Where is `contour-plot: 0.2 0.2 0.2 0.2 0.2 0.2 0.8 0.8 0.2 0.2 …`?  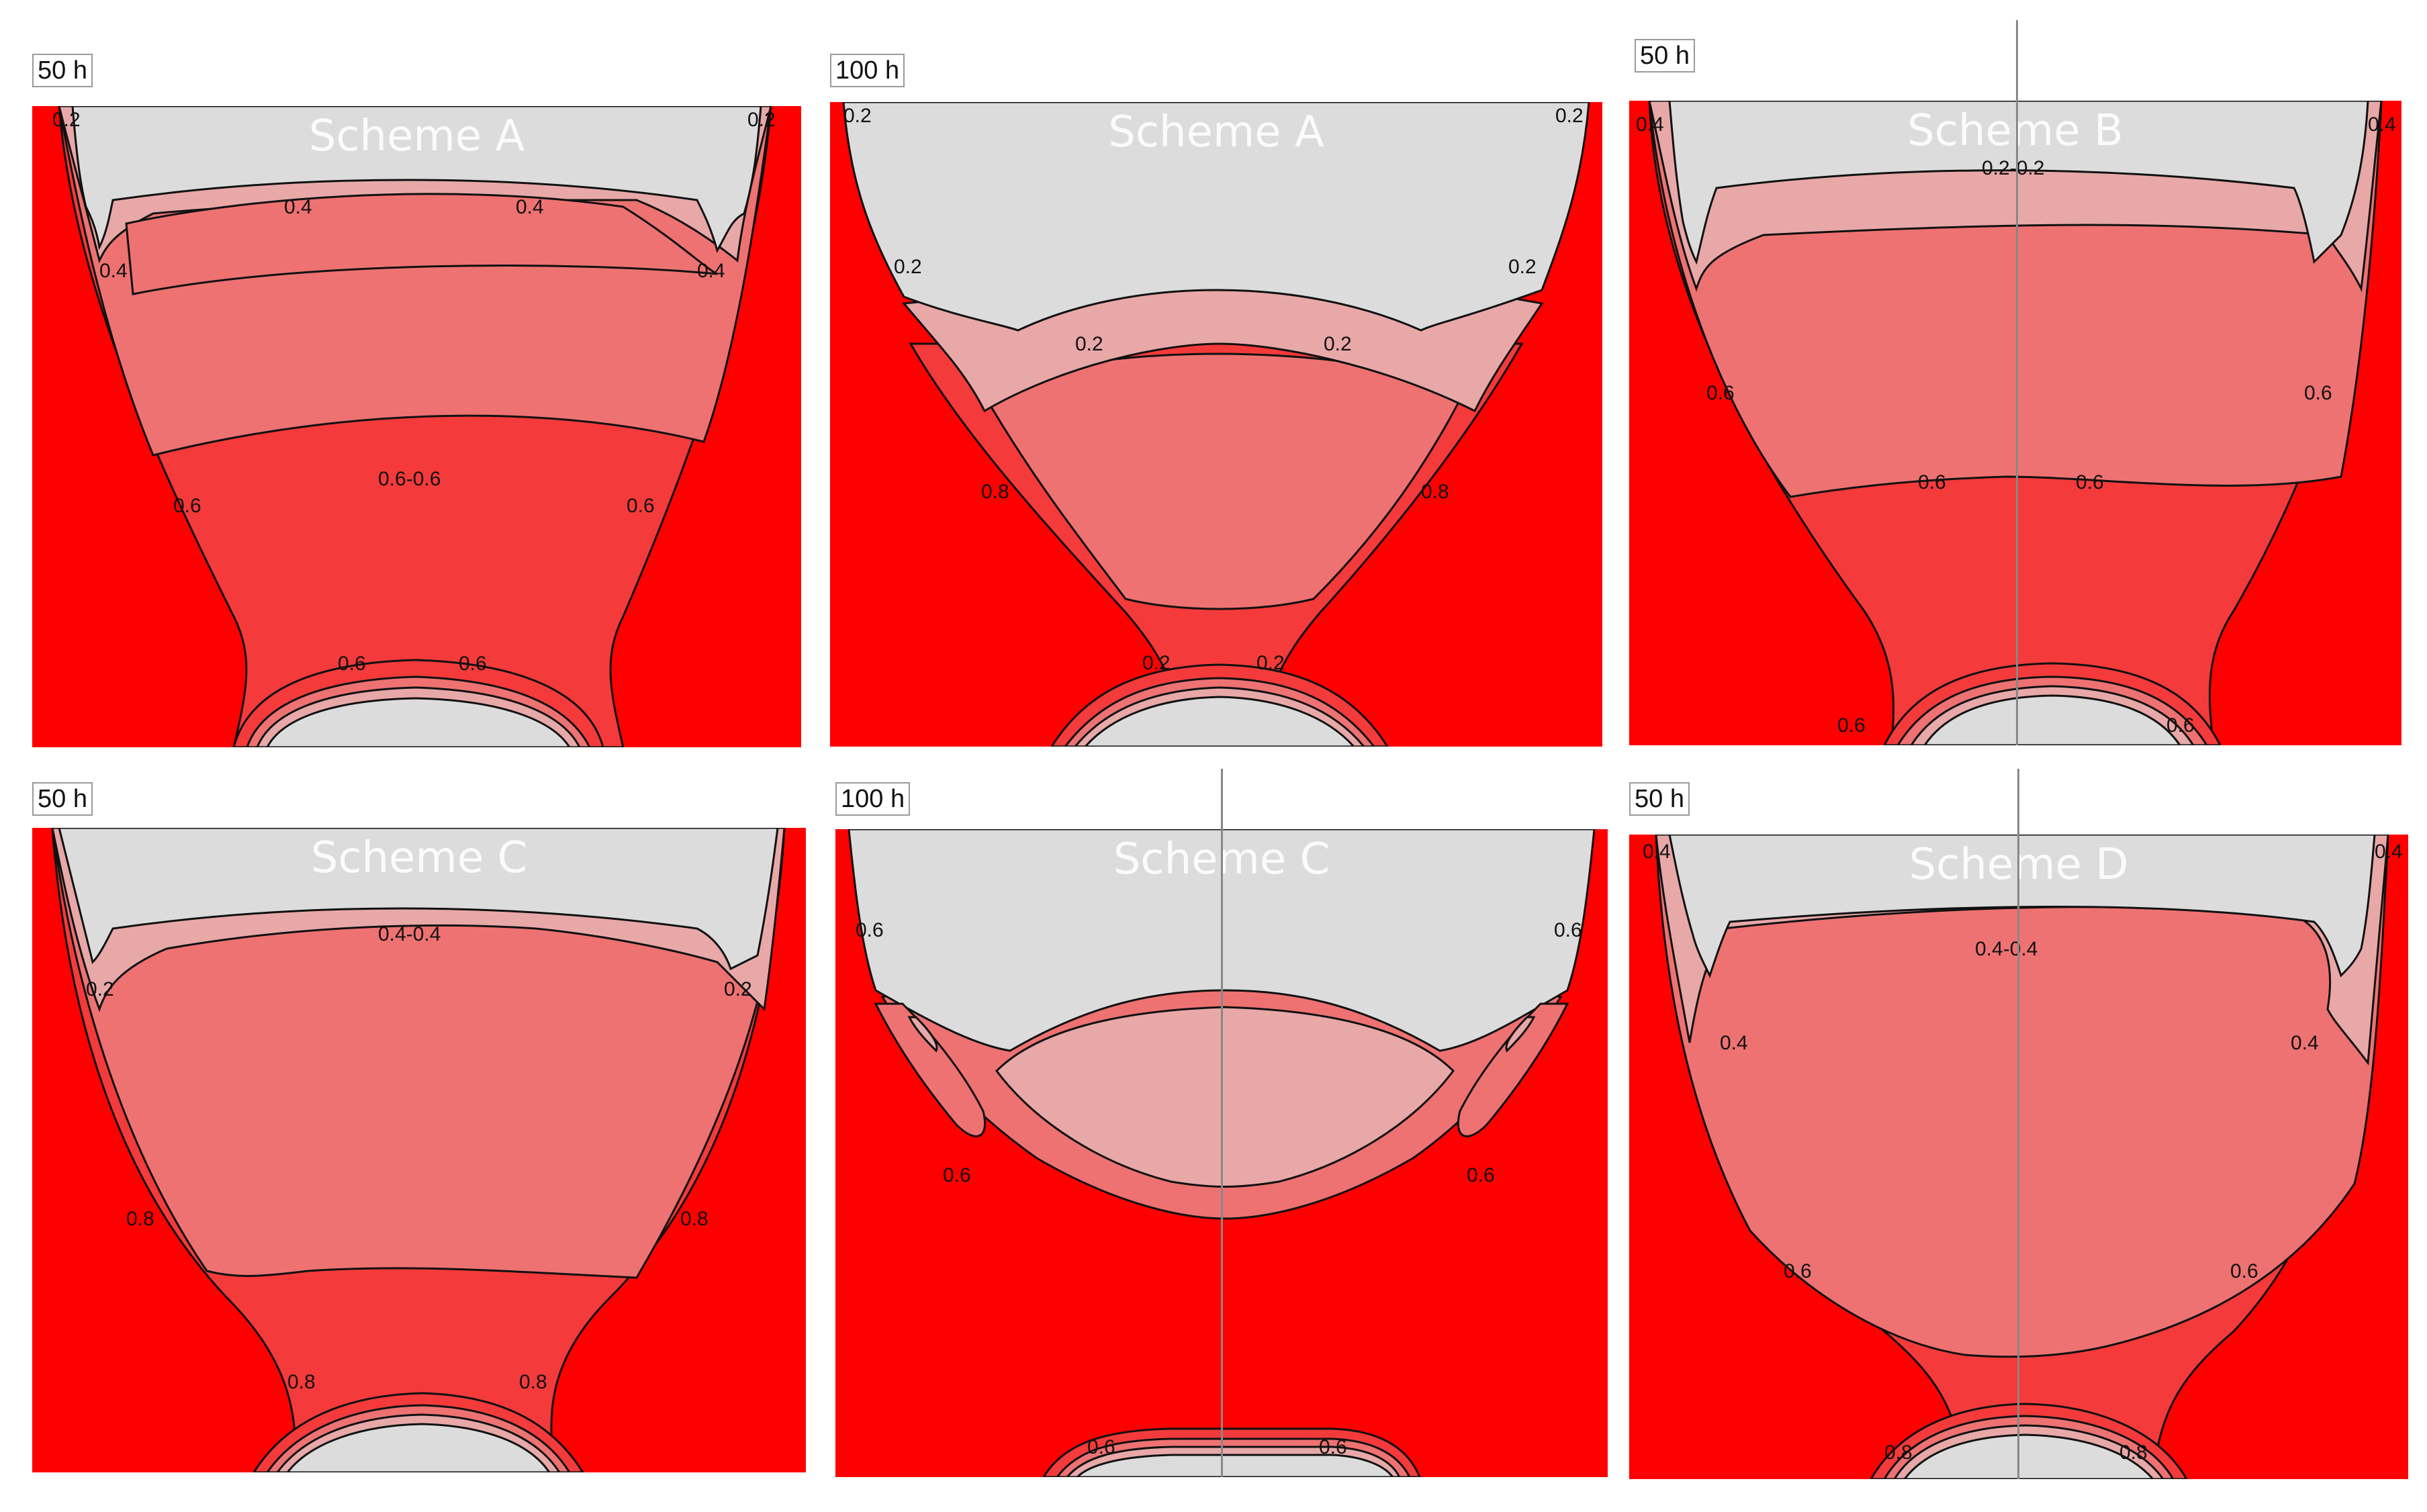
contour-plot: 0.2 0.2 0.2 0.2 0.2 0.2 0.8 0.8 0.2 0.2 … is located at coordinates (1216, 424).